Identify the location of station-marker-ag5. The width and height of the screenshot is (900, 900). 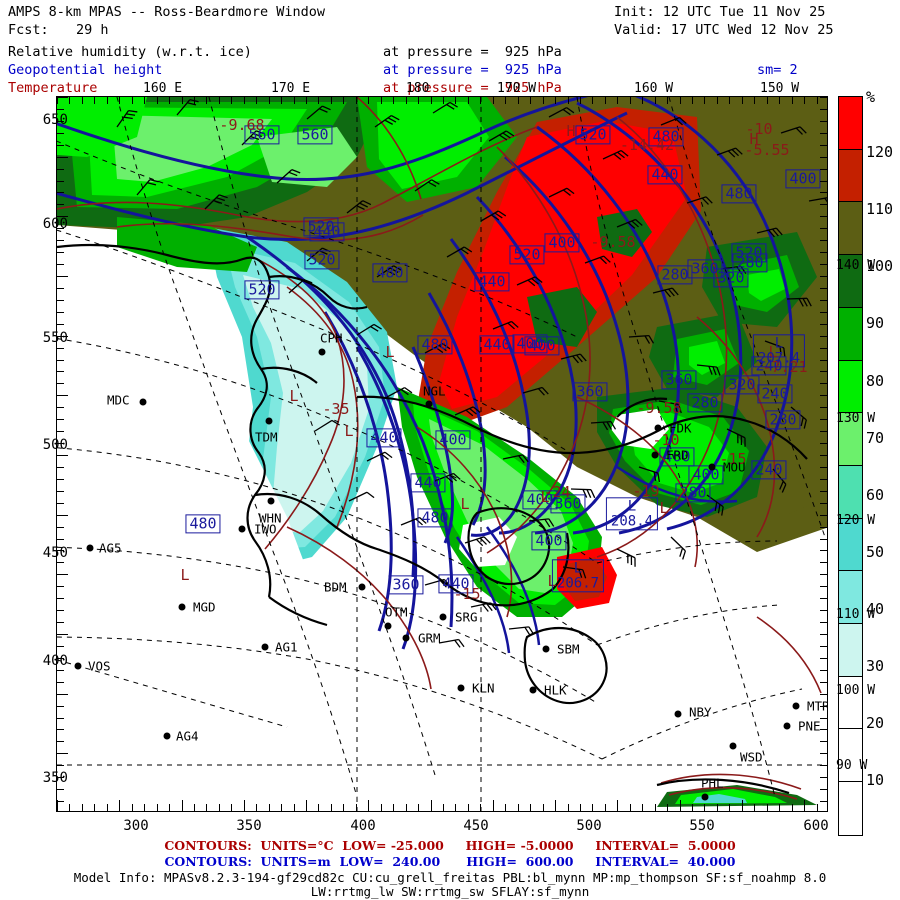
(90, 548).